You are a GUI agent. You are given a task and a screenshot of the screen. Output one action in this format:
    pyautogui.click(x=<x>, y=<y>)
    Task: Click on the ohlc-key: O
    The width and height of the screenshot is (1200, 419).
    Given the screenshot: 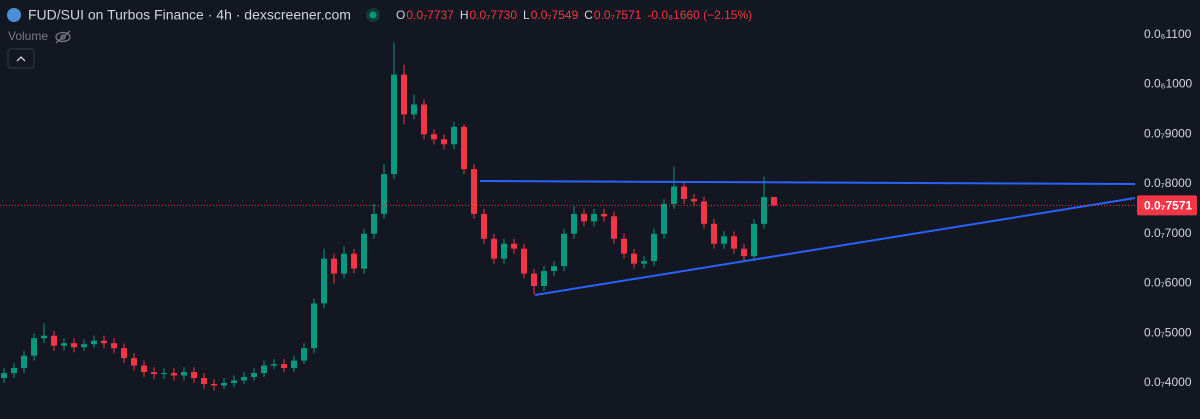 What is the action you would take?
    pyautogui.click(x=400, y=15)
    